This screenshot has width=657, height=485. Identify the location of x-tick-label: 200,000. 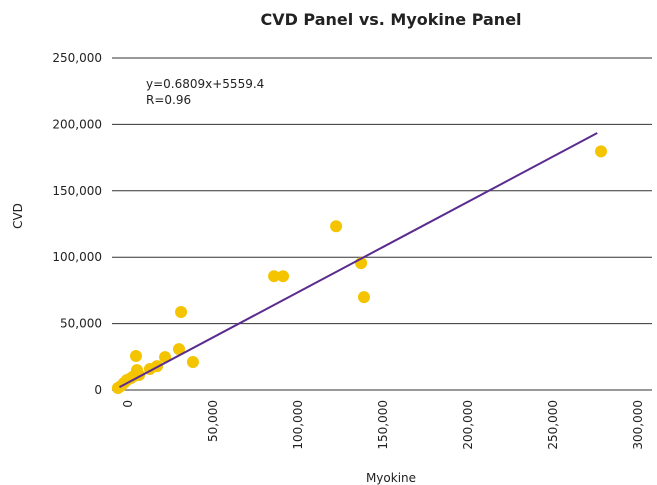
(468, 425).